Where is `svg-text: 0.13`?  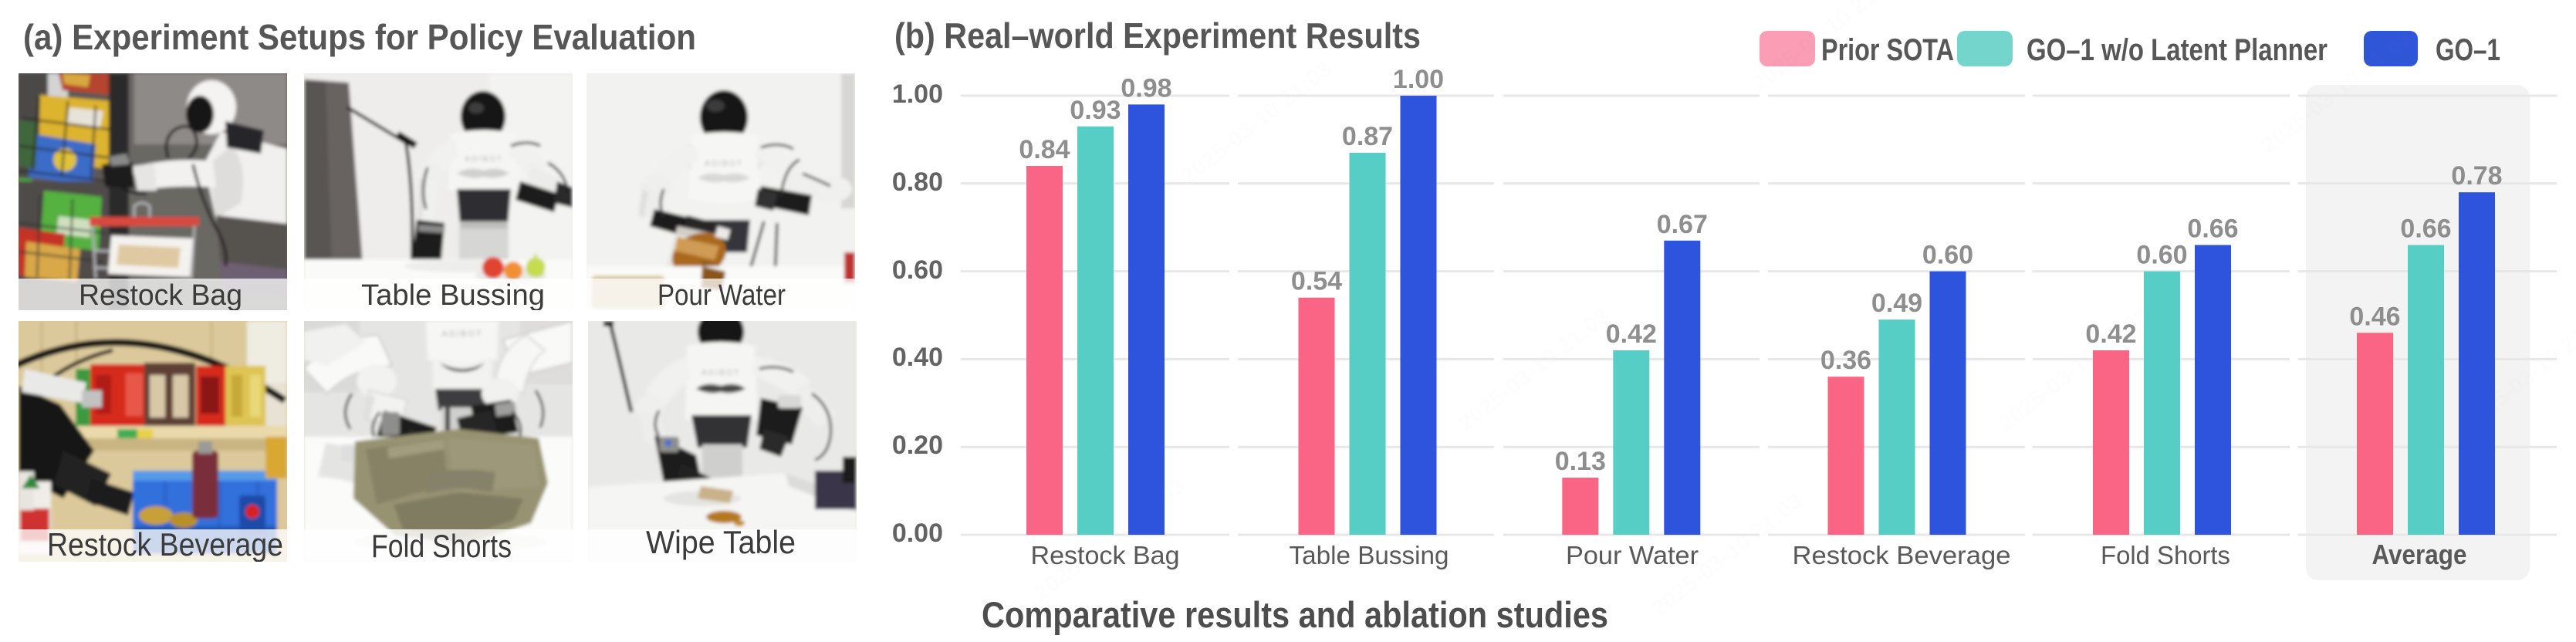
svg-text: 0.13 is located at coordinates (1580, 462).